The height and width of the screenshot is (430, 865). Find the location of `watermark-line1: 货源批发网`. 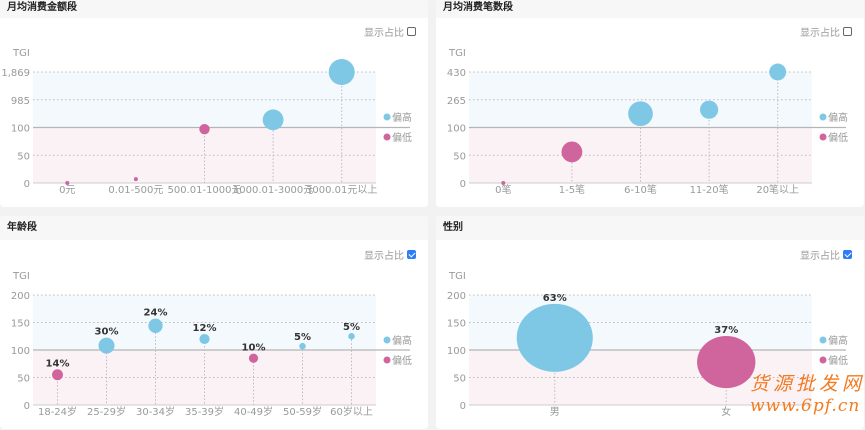

watermark-line1: 货源批发网 is located at coordinates (807, 384).